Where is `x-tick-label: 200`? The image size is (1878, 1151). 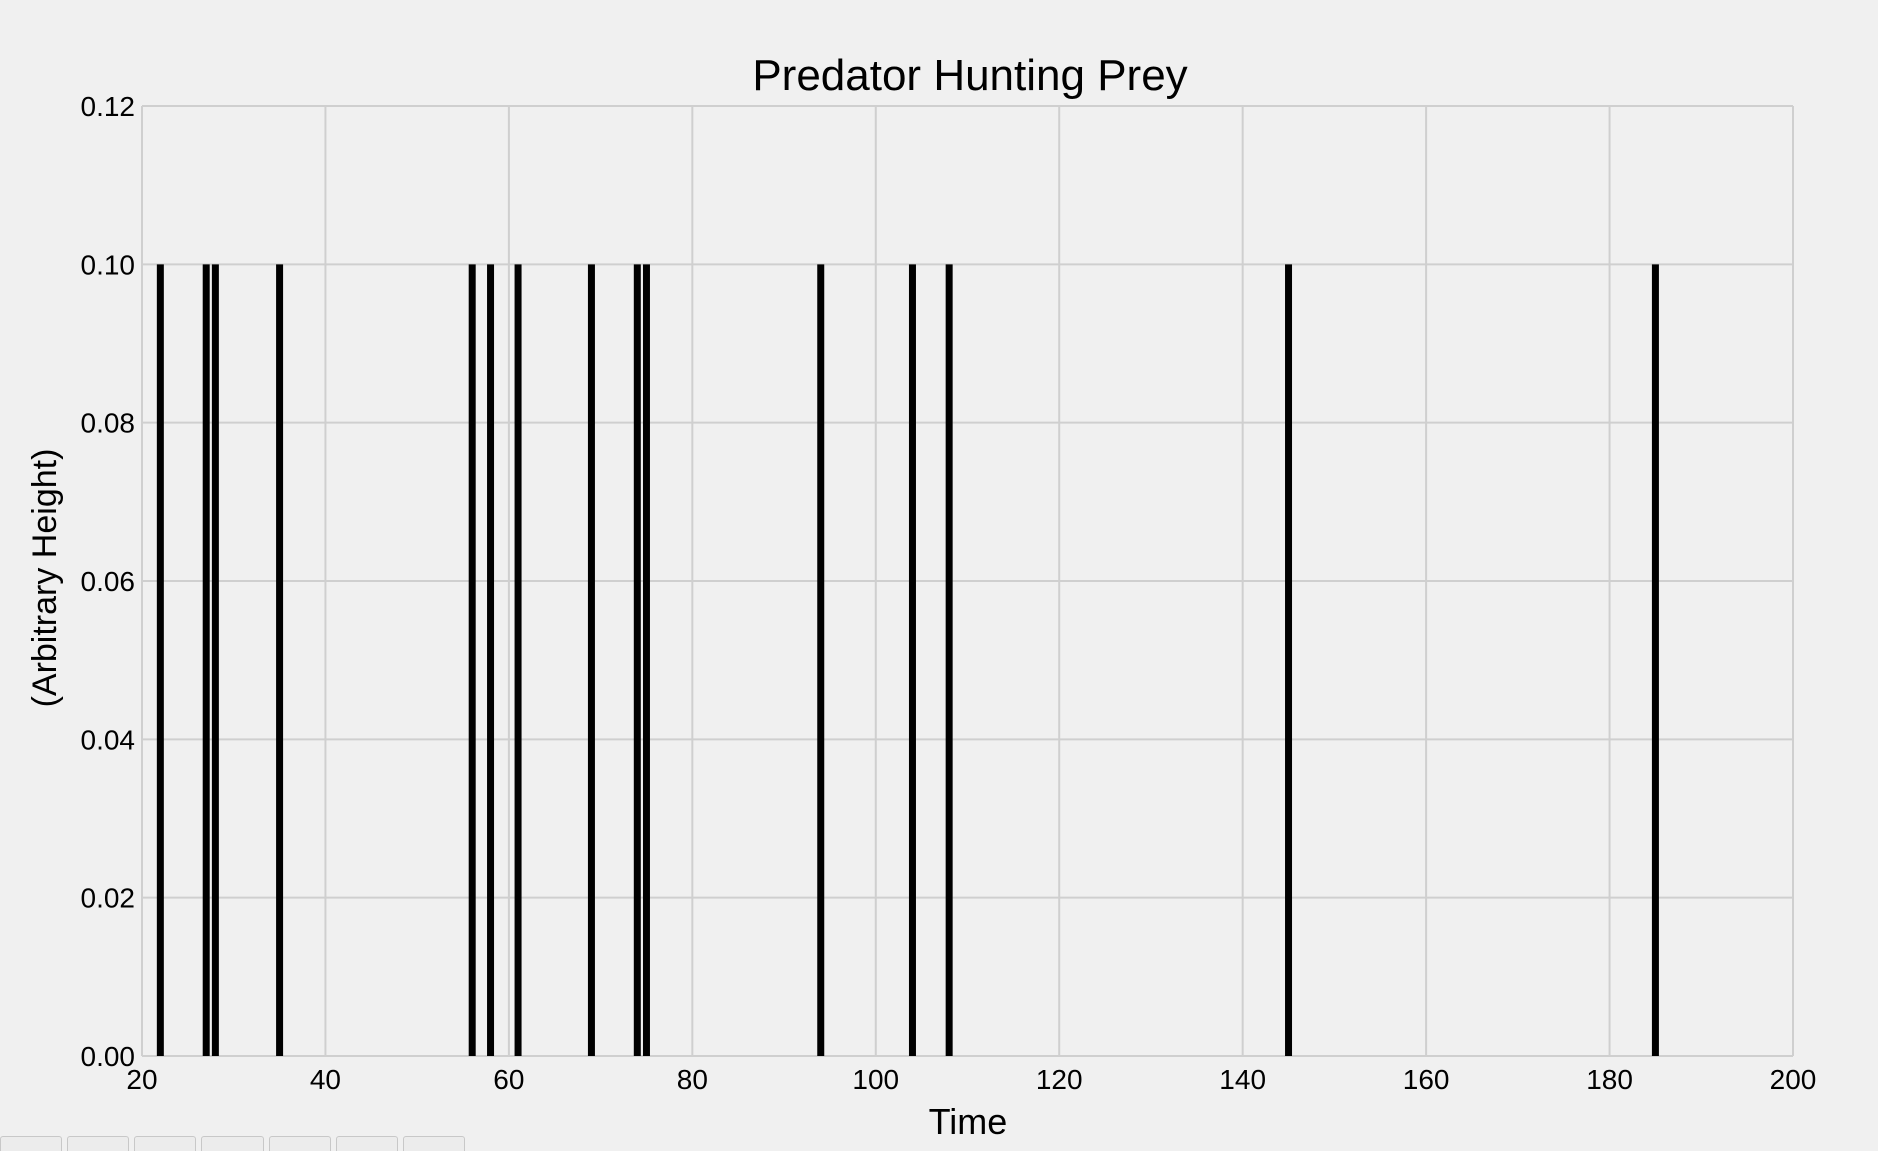 x-tick-label: 200 is located at coordinates (1793, 1079).